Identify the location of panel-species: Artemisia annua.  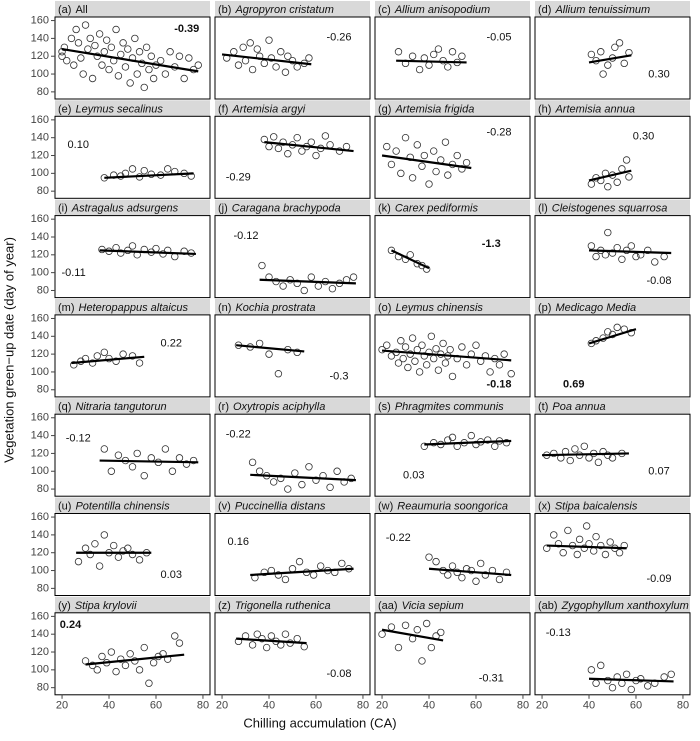
(594, 109).